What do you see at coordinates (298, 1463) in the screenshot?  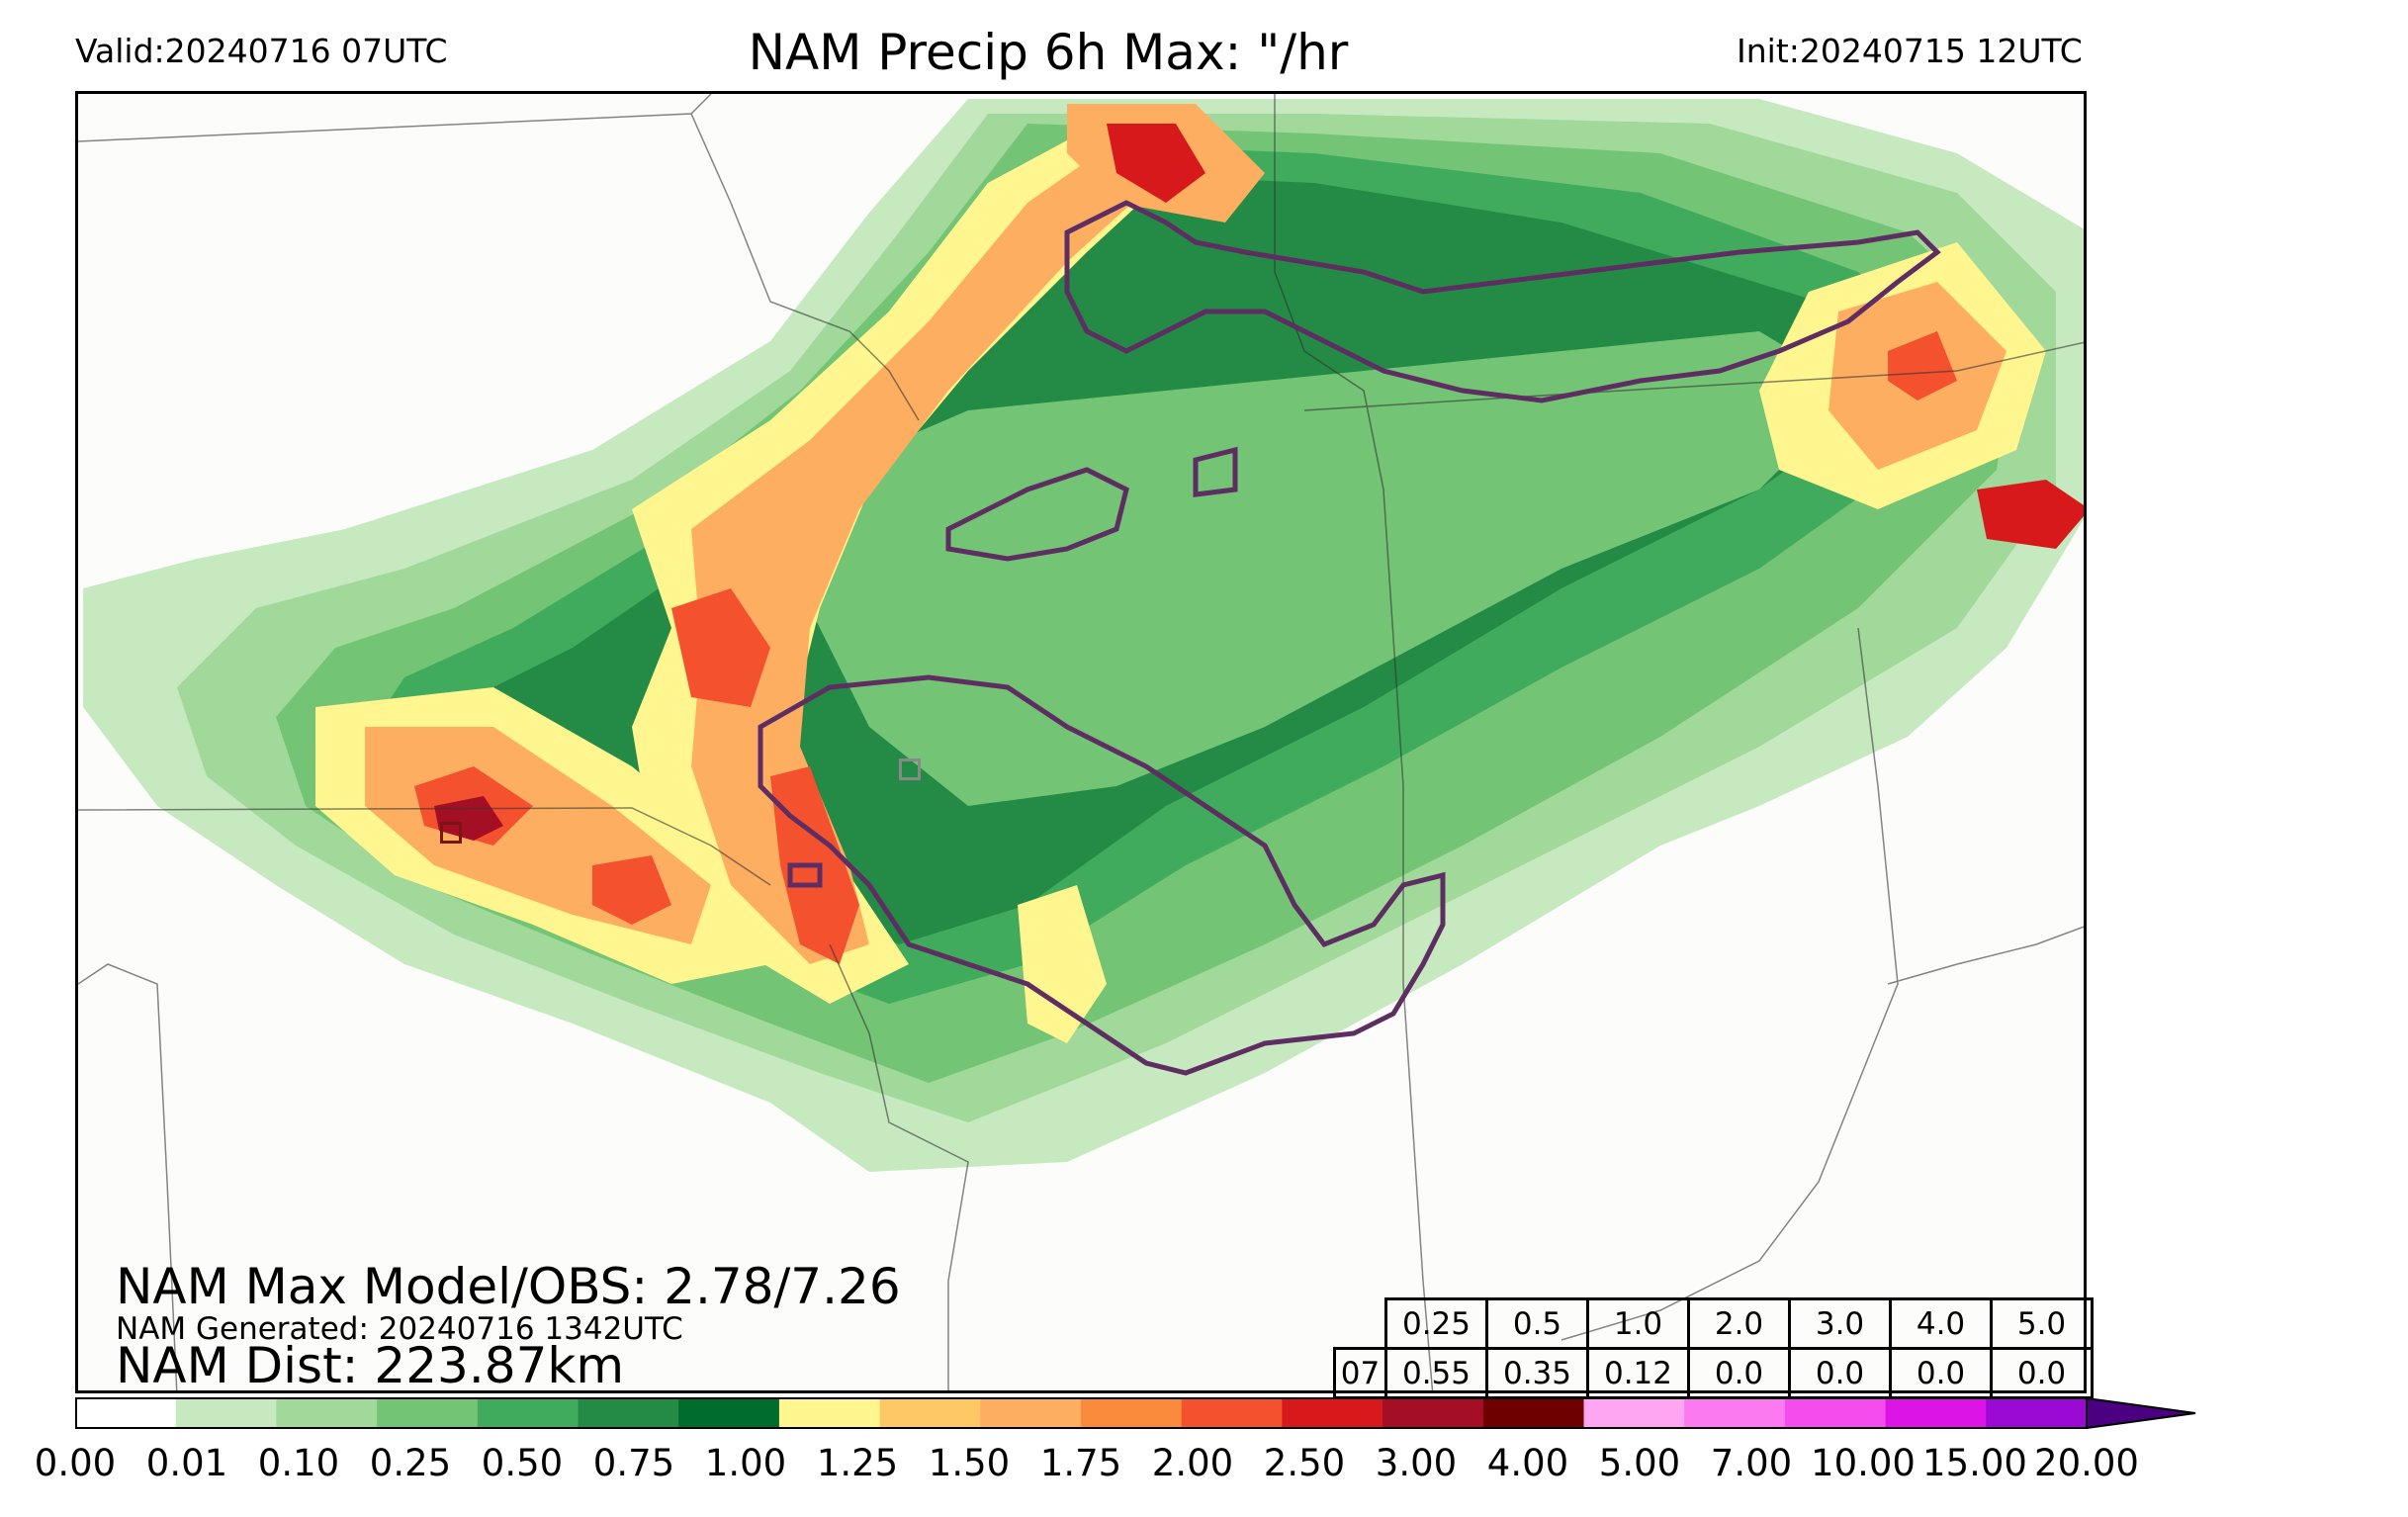 I see `colorbar-tick-label: 0.10` at bounding box center [298, 1463].